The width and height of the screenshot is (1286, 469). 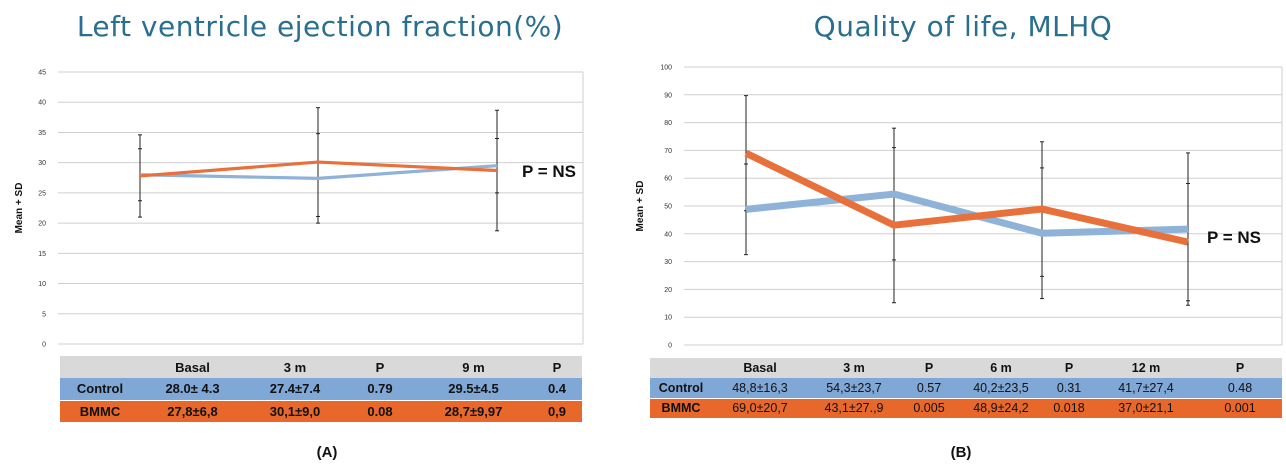 I want to click on y-tick-label: 100, so click(x=666, y=68).